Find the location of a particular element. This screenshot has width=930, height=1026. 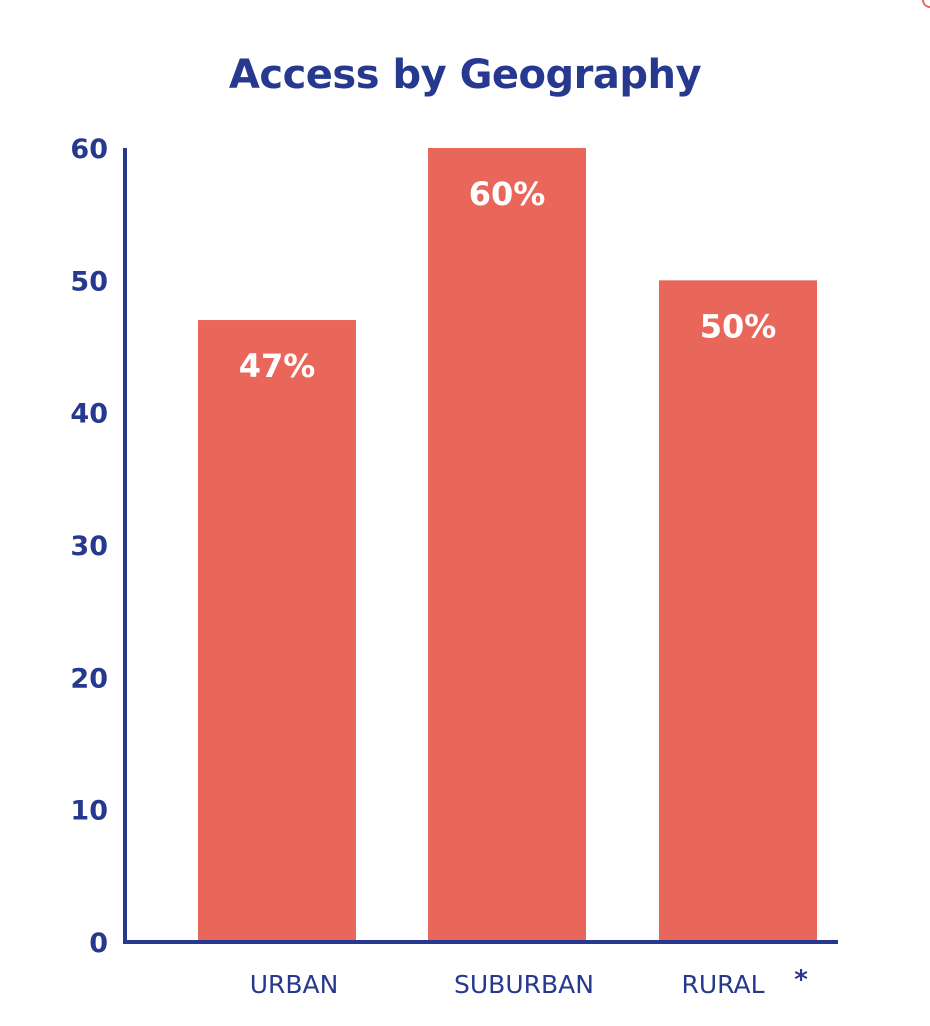

y-tick-label-0: 0 is located at coordinates (98, 943).